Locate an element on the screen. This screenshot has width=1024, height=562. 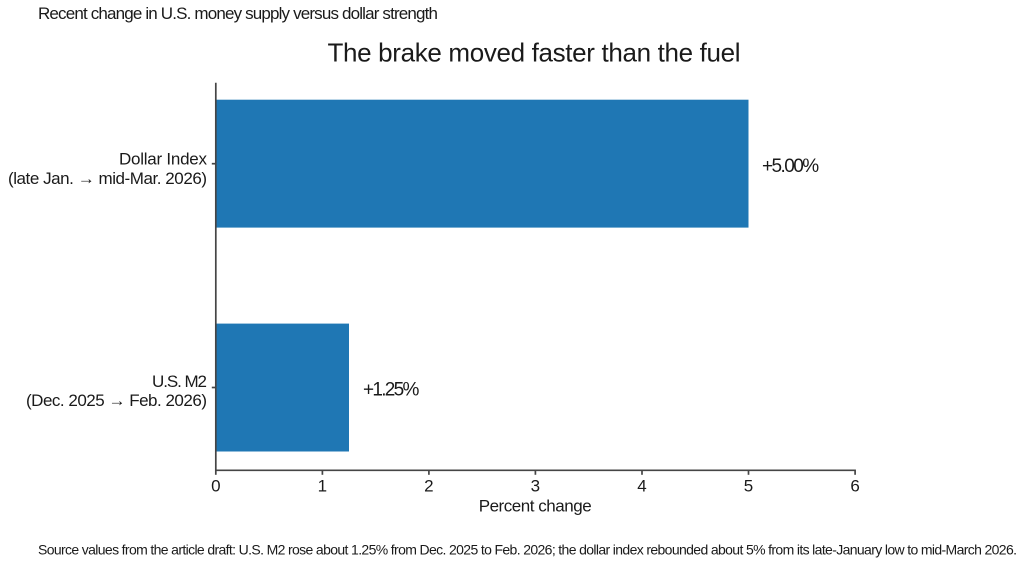
svg-text: 0 is located at coordinates (215, 486).